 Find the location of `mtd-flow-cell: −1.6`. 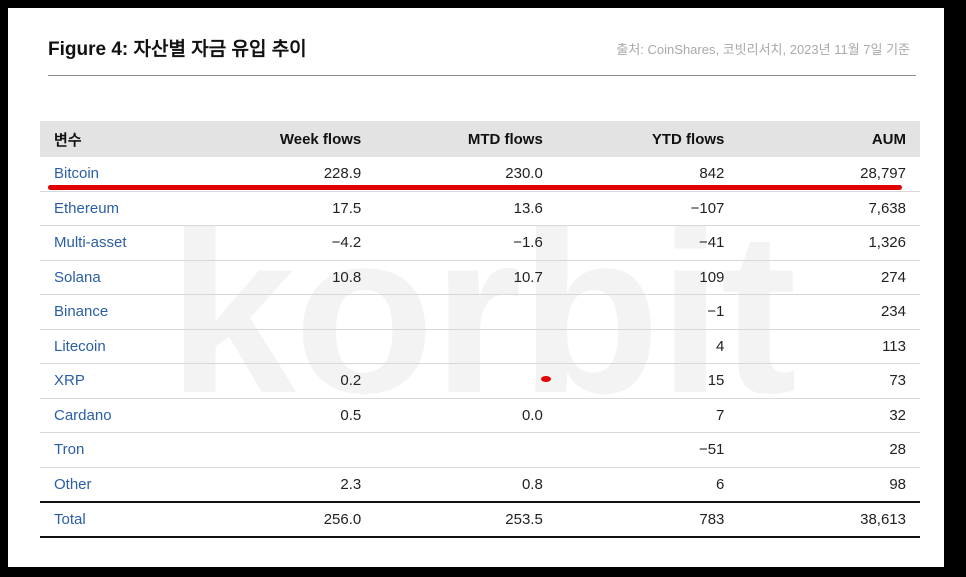

mtd-flow-cell: −1.6 is located at coordinates (466, 243).